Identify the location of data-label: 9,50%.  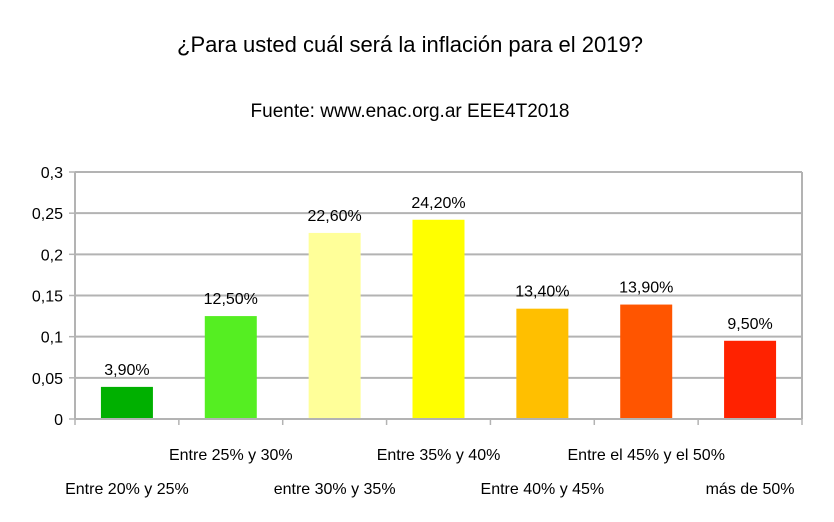
(749, 324).